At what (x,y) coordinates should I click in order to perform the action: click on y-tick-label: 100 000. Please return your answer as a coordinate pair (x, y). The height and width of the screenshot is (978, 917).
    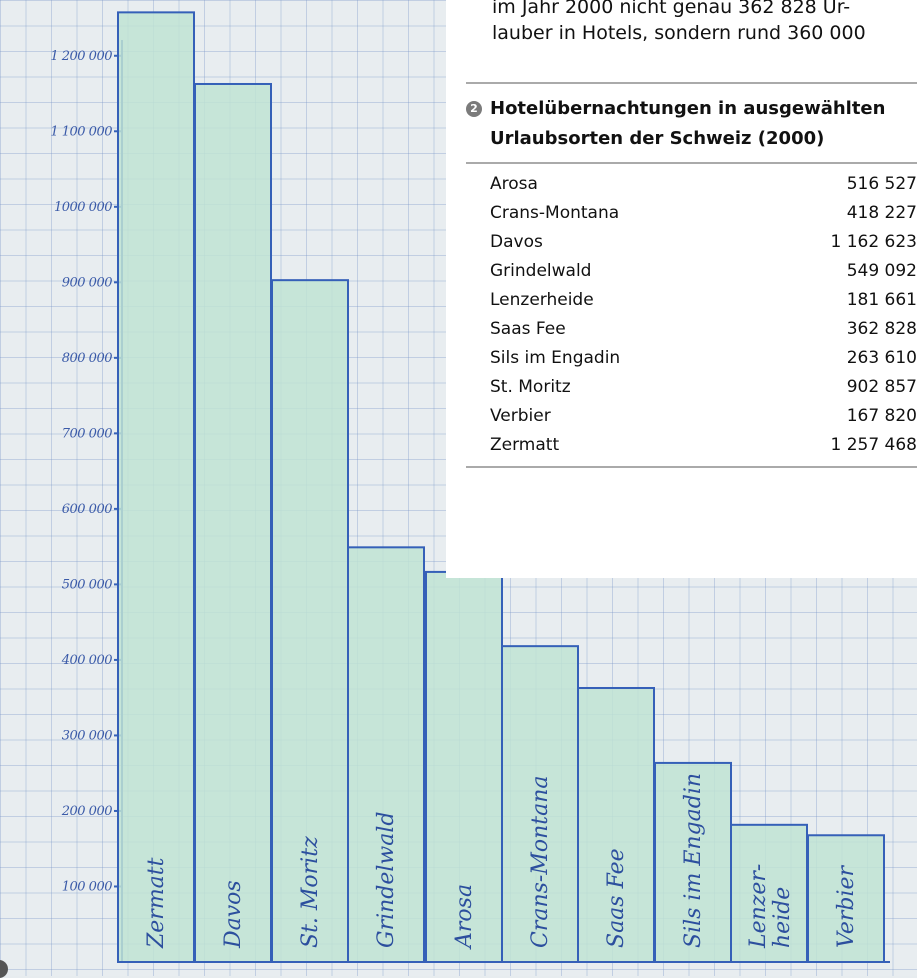
    Looking at the image, I should click on (87, 886).